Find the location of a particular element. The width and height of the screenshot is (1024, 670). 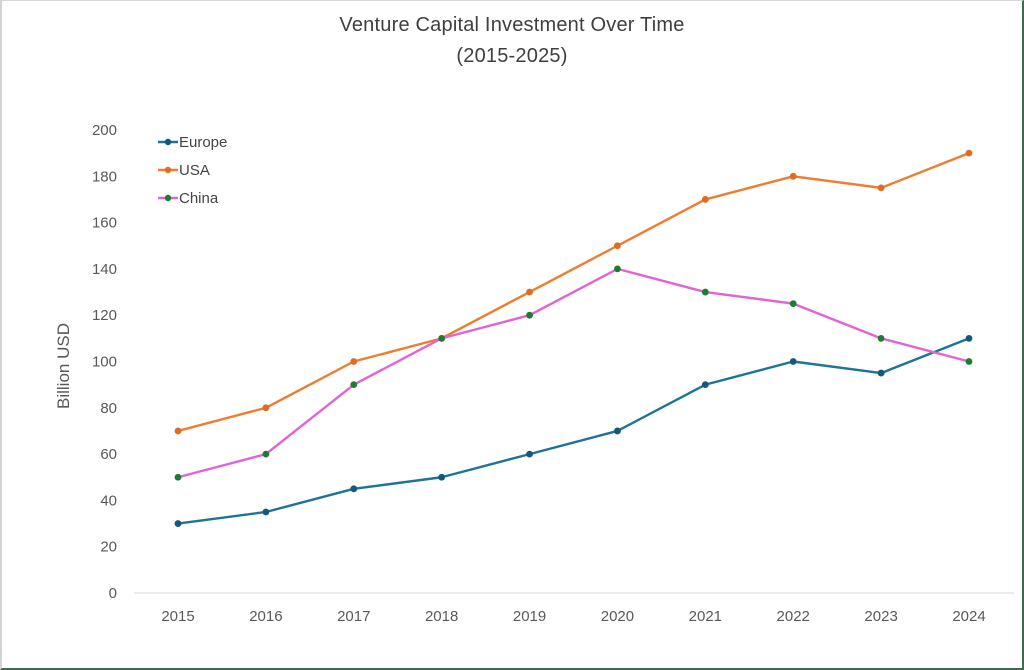

legend-item-usa: USA is located at coordinates (184, 170).